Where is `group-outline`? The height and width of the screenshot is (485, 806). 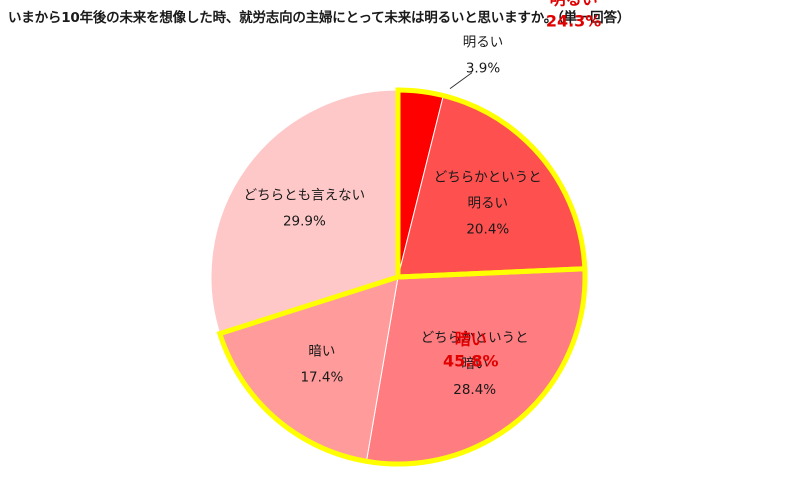 group-outline is located at coordinates (491, 183).